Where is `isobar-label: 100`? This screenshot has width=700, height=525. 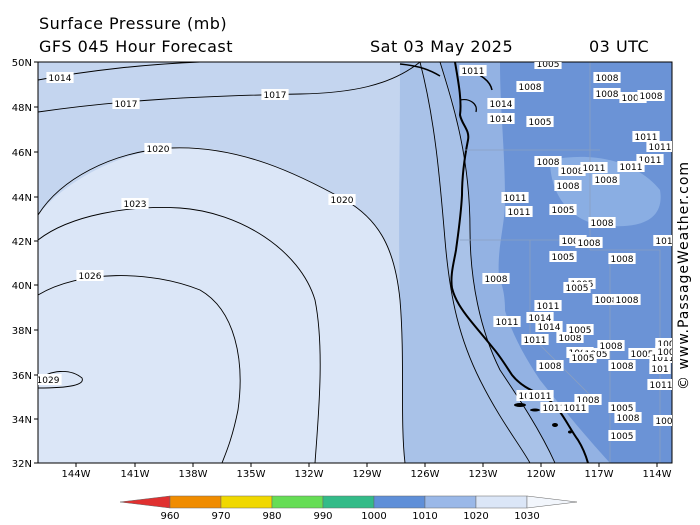
isobar-label: 100 is located at coordinates (663, 352).